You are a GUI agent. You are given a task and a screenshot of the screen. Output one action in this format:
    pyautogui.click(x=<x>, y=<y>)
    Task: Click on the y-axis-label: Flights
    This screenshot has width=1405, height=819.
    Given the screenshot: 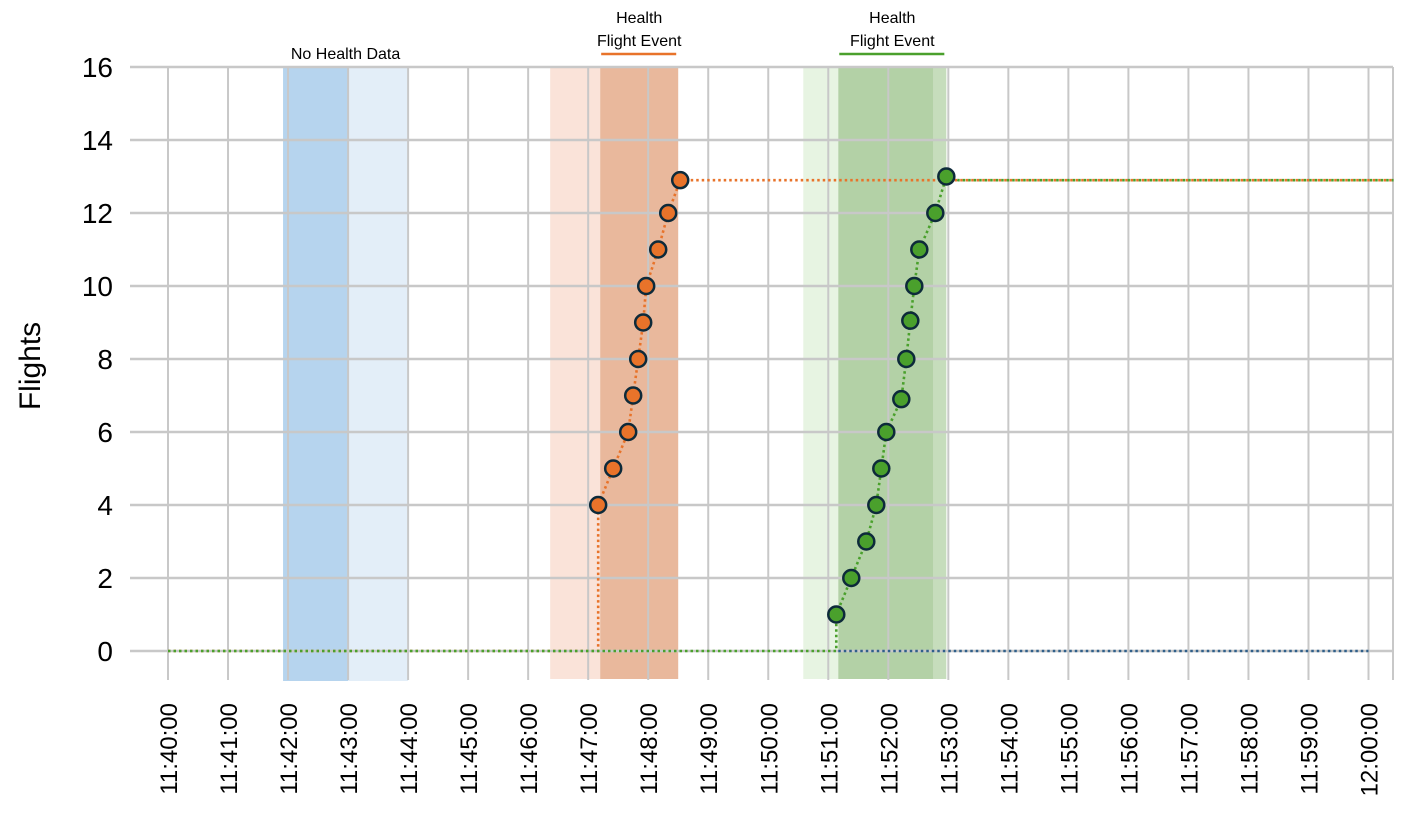 What is the action you would take?
    pyautogui.click(x=30, y=366)
    